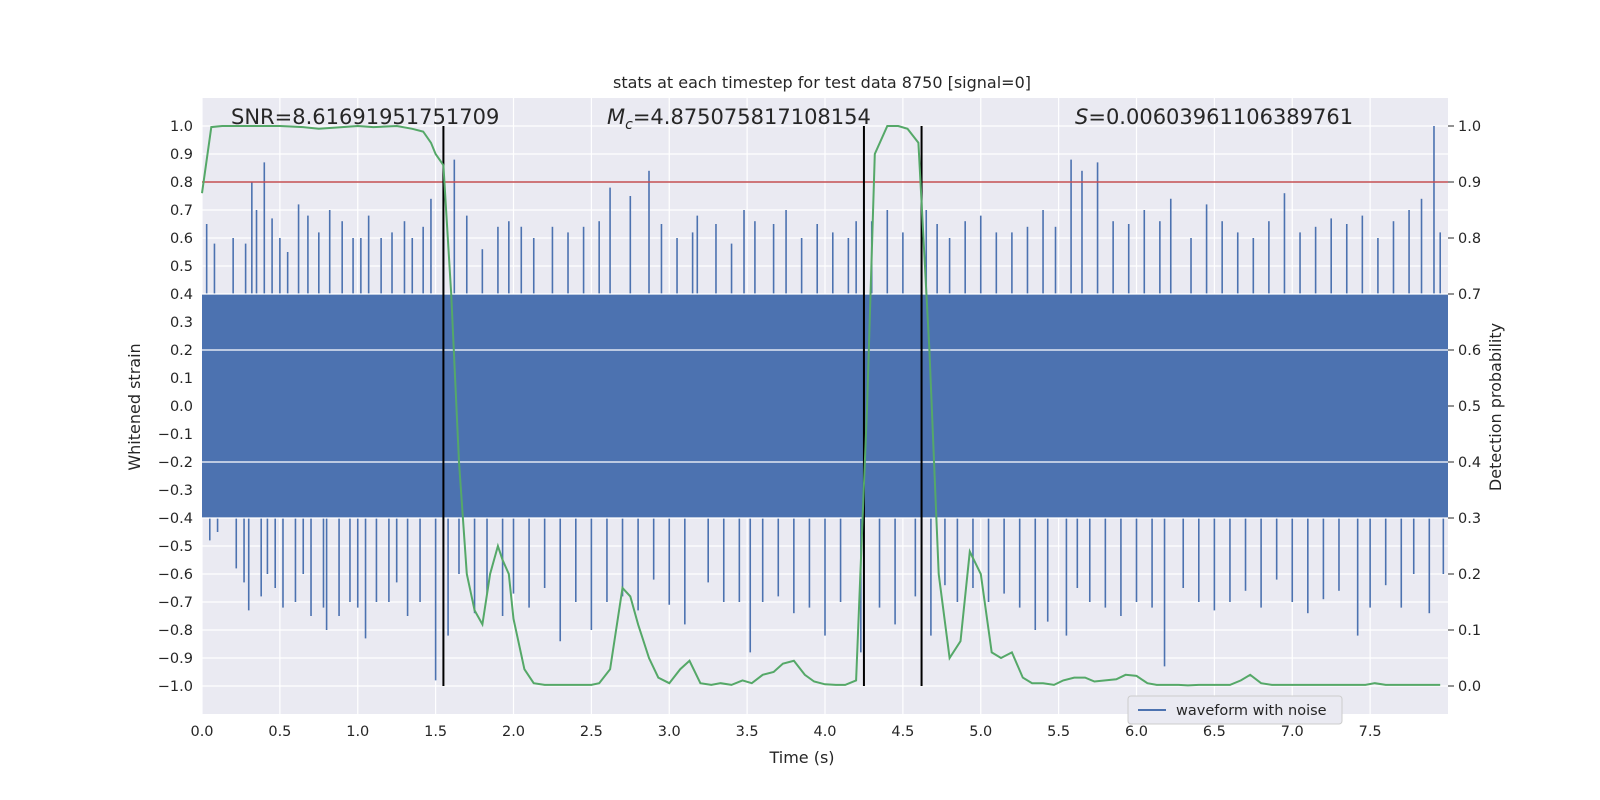 The image size is (1600, 800). Describe the element at coordinates (1469, 687) in the screenshot. I see `y-tick-label-right: 0.0` at that location.